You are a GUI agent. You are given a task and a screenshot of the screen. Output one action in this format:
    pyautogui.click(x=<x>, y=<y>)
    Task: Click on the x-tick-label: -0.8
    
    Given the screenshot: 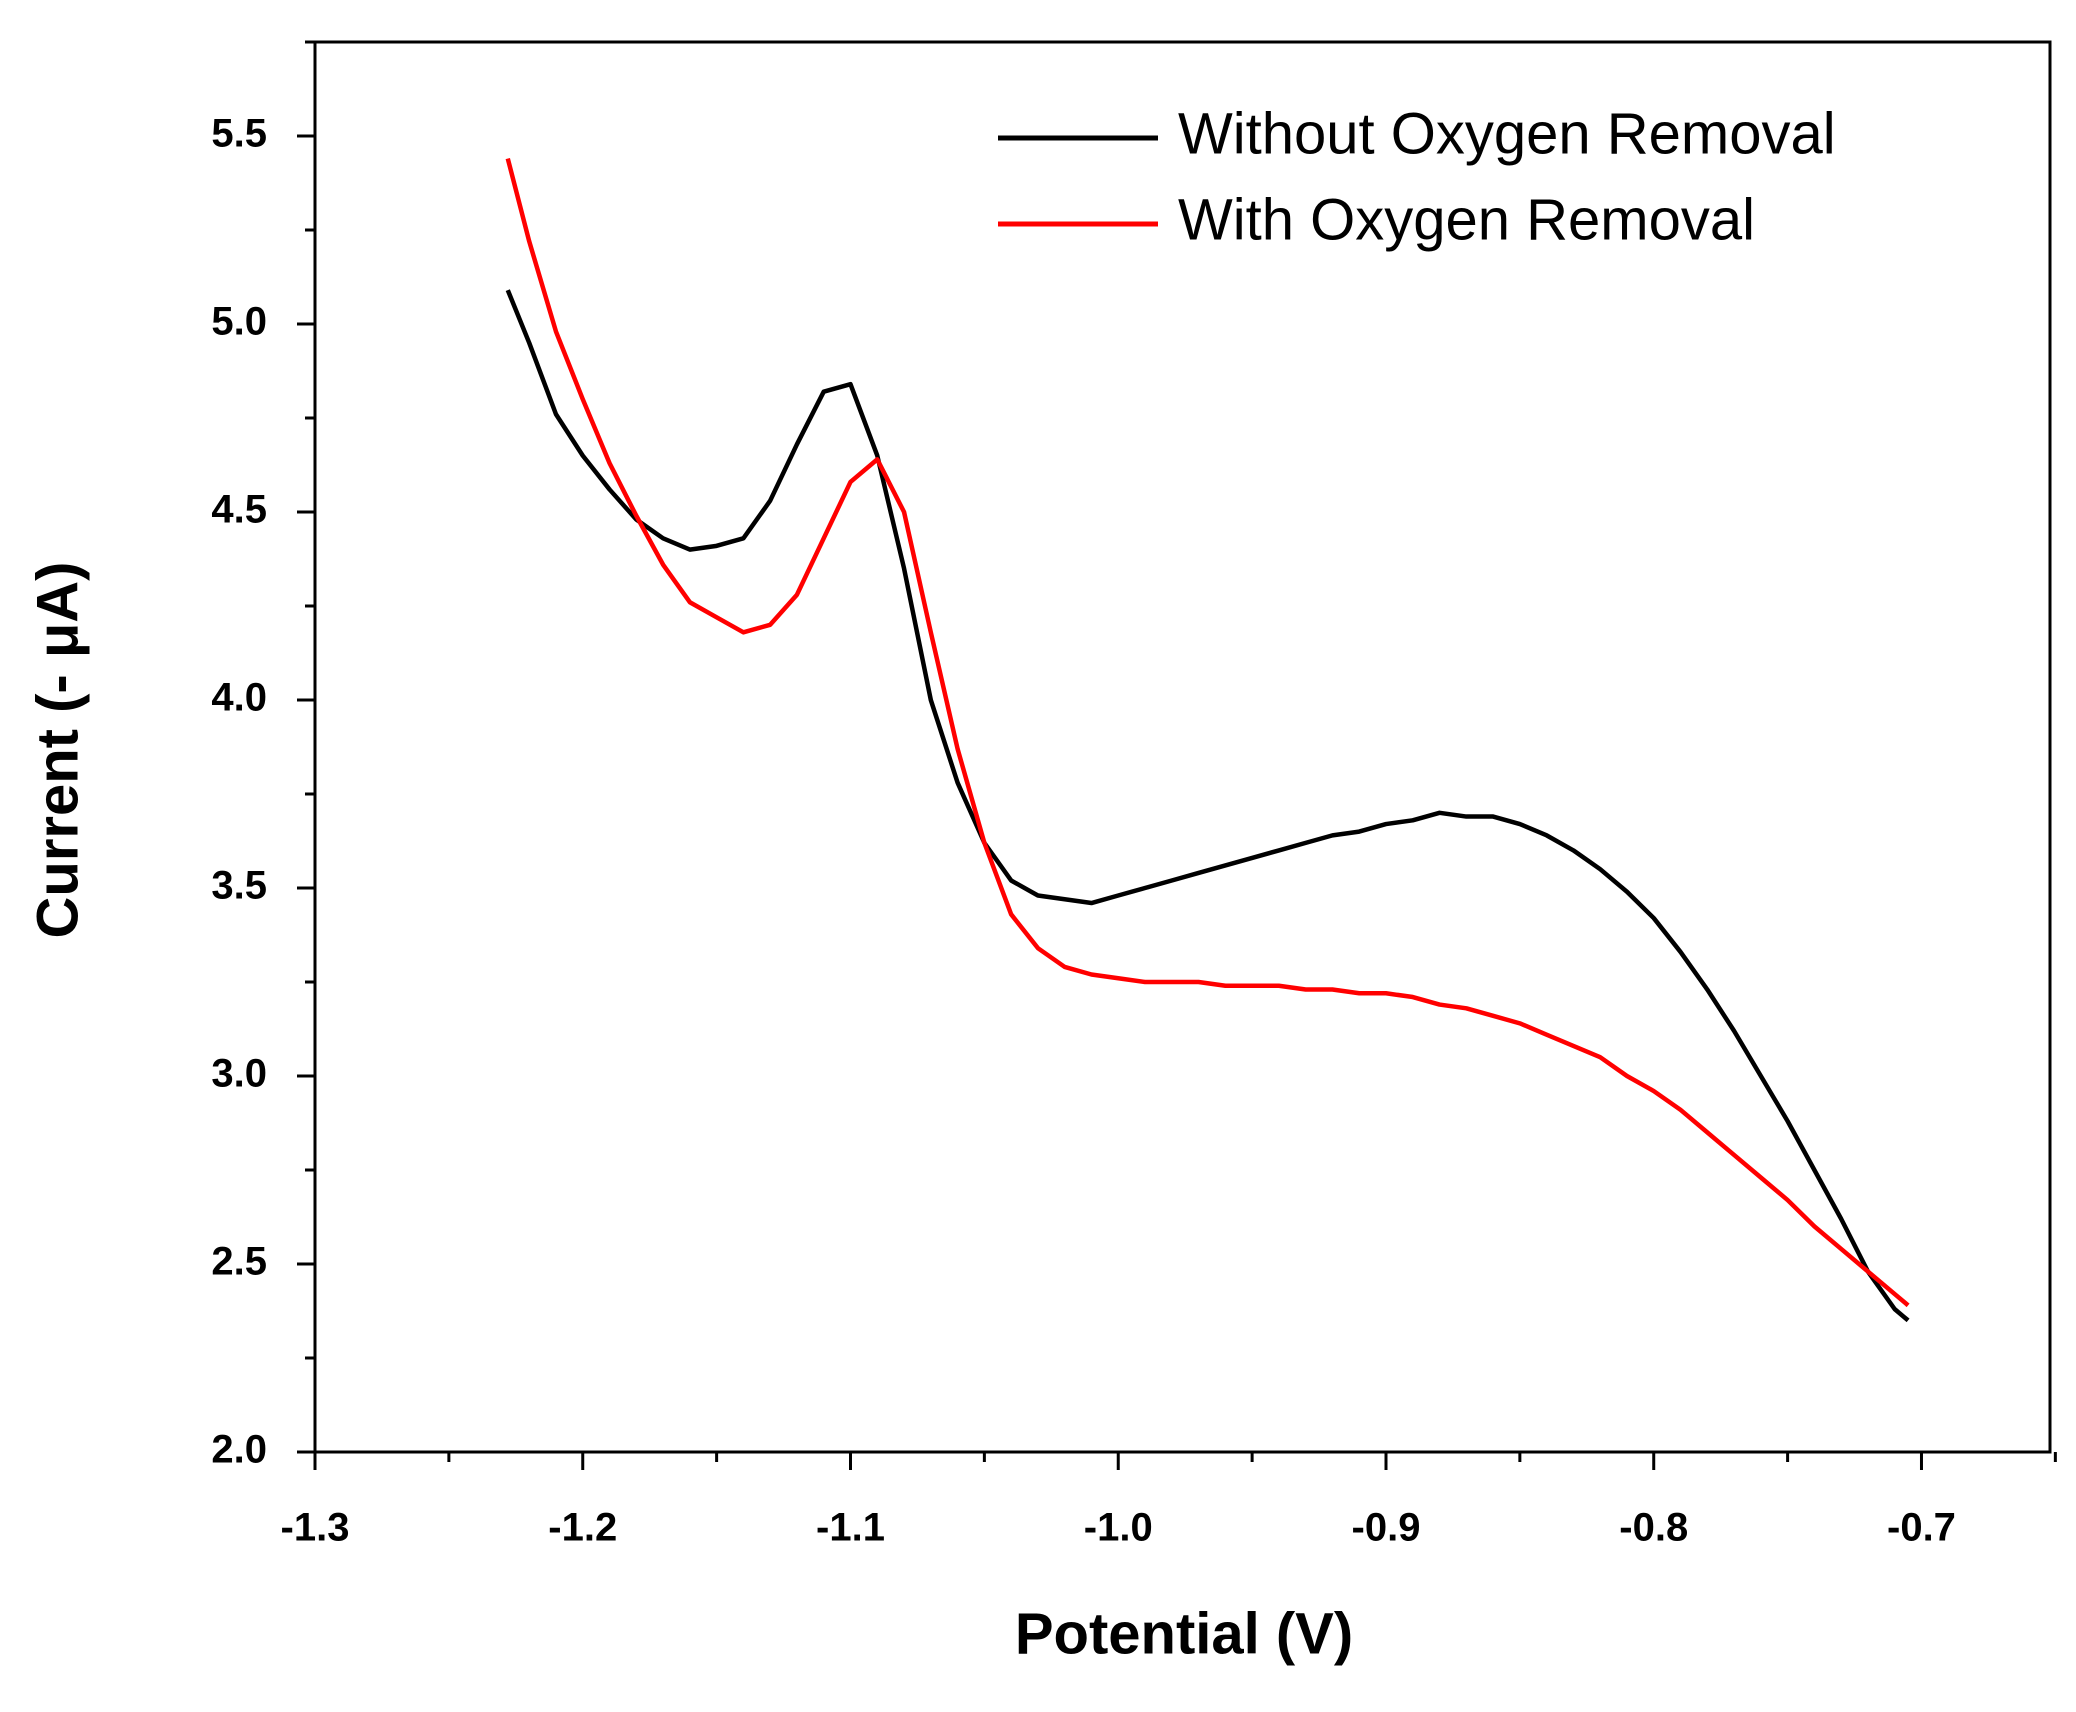 What is the action you would take?
    pyautogui.click(x=1653, y=1528)
    